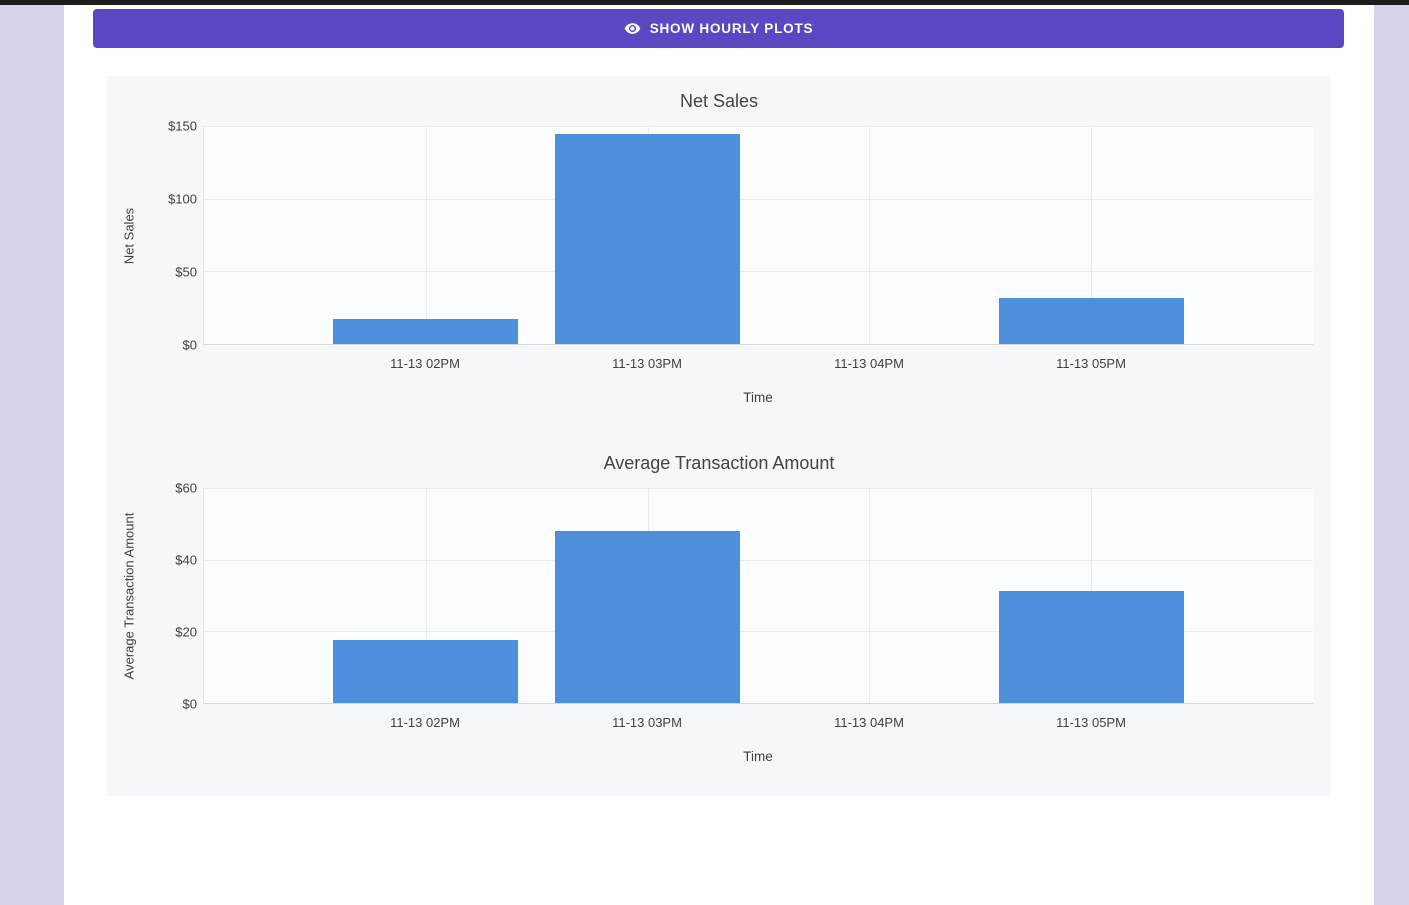  I want to click on y-tick-label: $100, so click(182, 199).